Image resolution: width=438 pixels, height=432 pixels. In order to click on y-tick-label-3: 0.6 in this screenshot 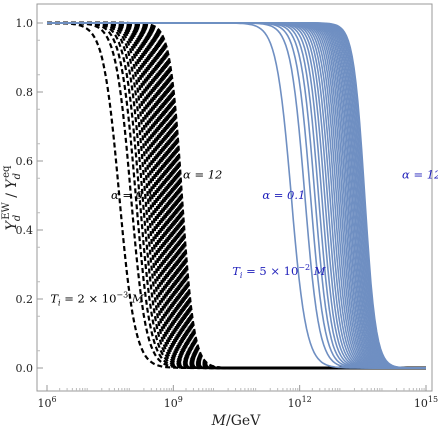, I will do `click(25, 161)`.